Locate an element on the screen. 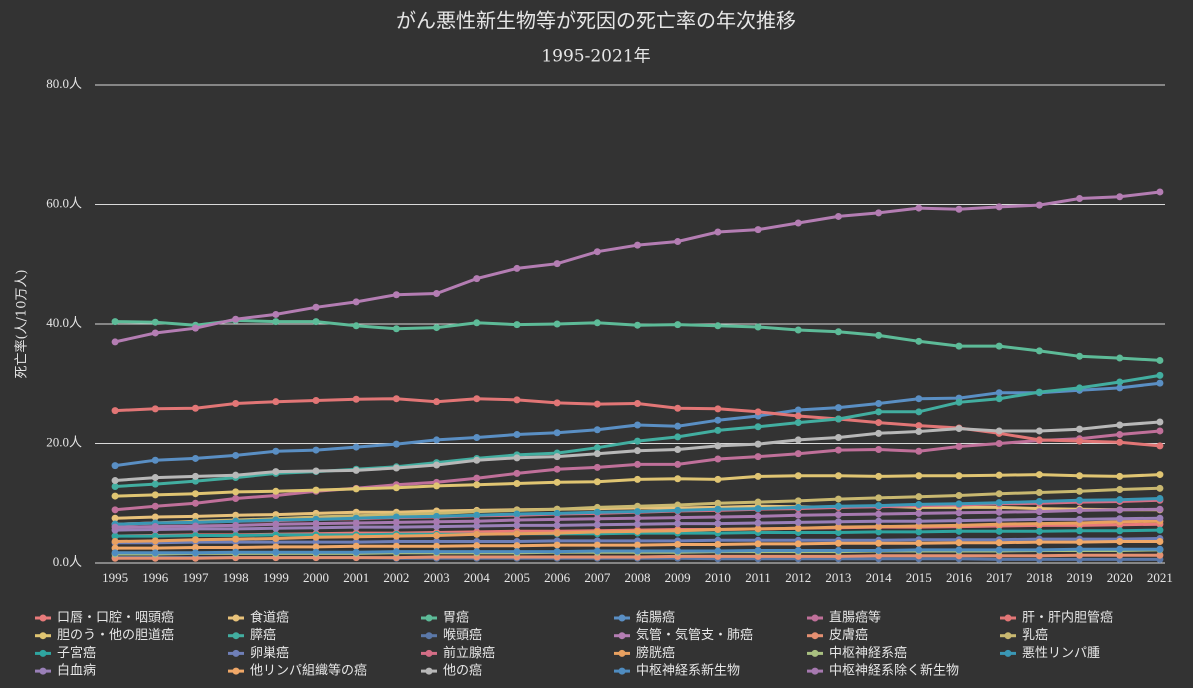 This screenshot has width=1193, height=688. legend-label: 食道癌 is located at coordinates (269, 618).